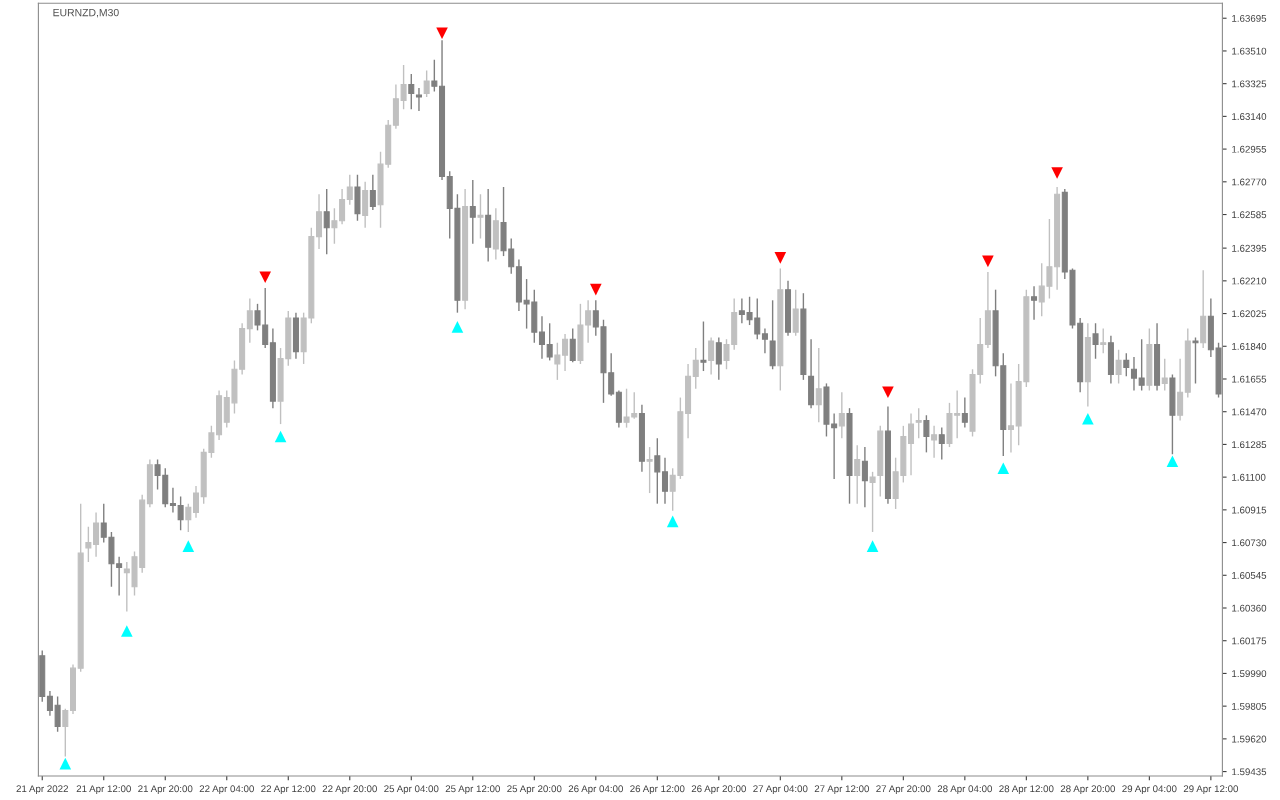  What do you see at coordinates (1249, 51) in the screenshot?
I see `y-tick-label: 1.63510` at bounding box center [1249, 51].